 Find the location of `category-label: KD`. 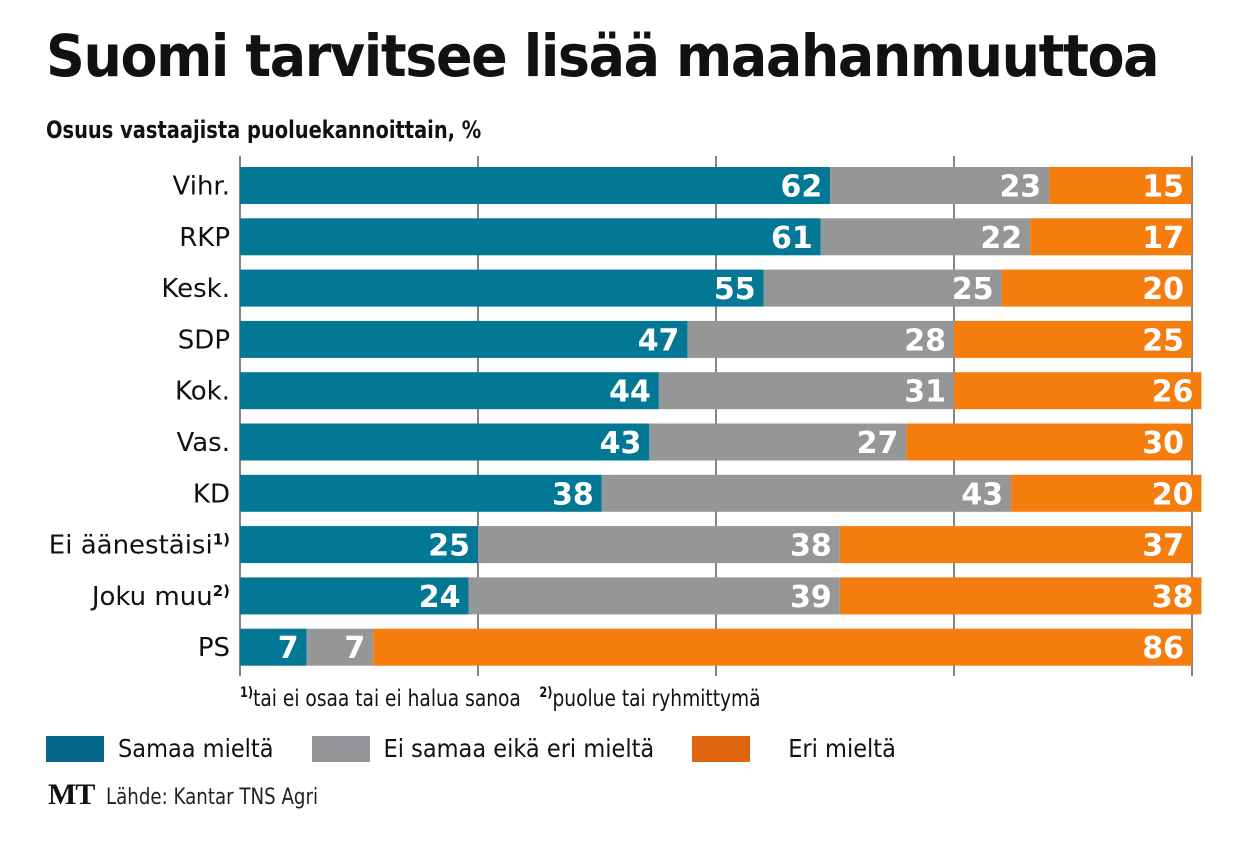

category-label: KD is located at coordinates (211, 494).